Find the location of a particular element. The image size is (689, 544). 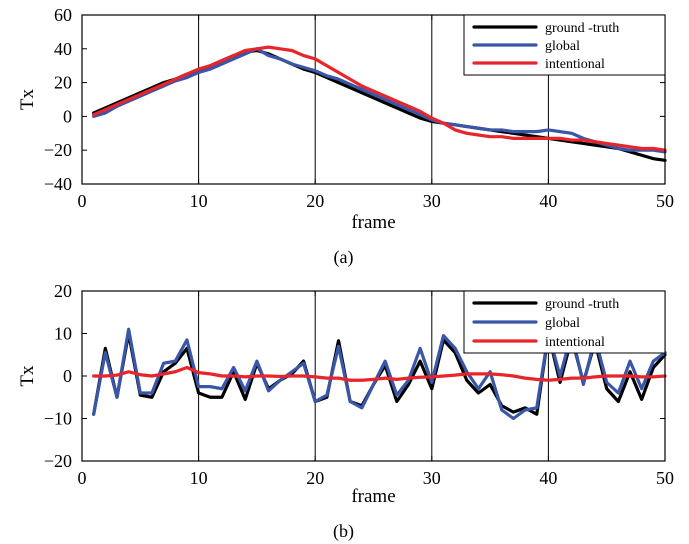

y-tick-label: 40 is located at coordinates (63, 49).